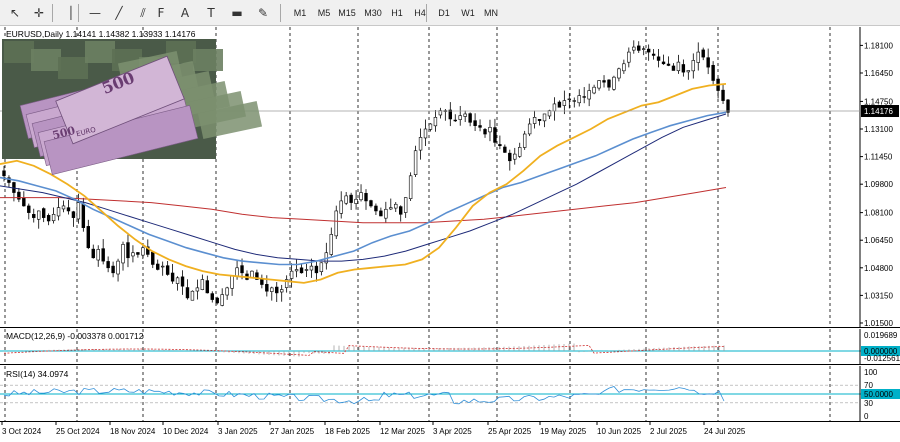 Image resolution: width=900 pixels, height=442 pixels. Describe the element at coordinates (563, 431) in the screenshot. I see `x-tick-label: 19 May 2025` at that location.